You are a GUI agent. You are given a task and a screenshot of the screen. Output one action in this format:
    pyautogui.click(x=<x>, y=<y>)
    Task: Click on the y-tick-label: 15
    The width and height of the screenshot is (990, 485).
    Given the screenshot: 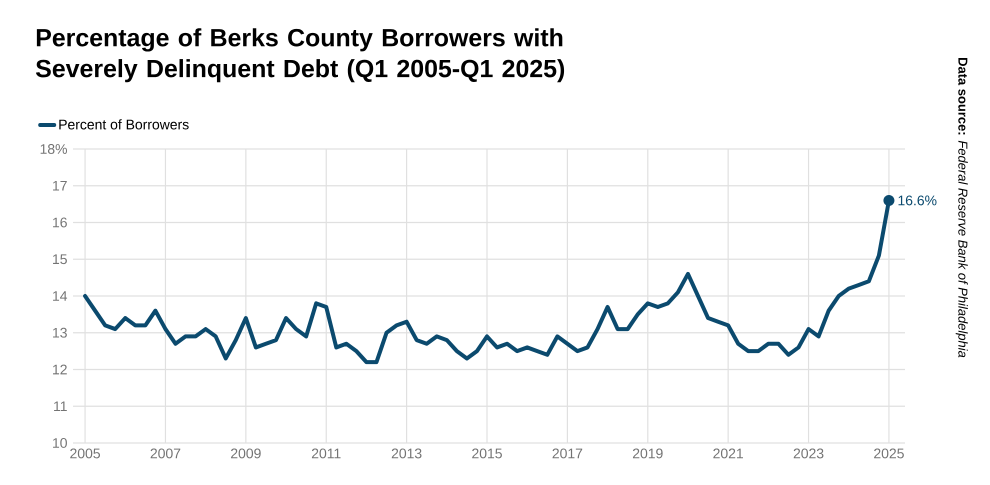 What is the action you would take?
    pyautogui.click(x=60, y=259)
    